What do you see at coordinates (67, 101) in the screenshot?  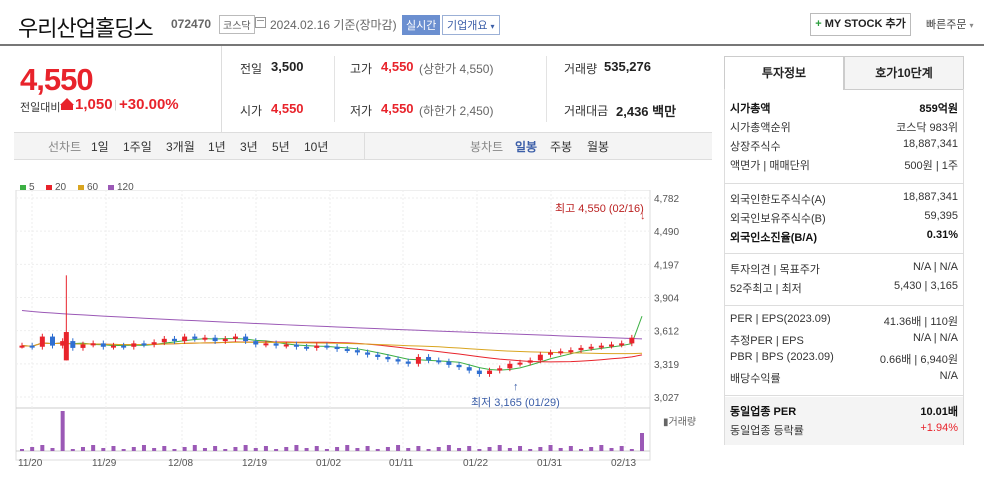 I see `up-arrow-icon` at bounding box center [67, 101].